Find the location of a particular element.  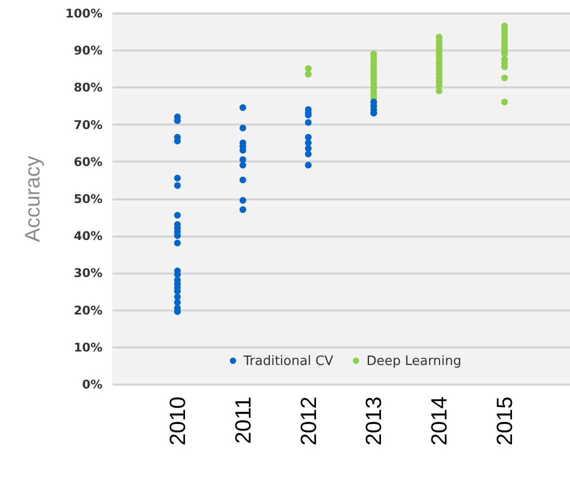

y-tick-label: 10% is located at coordinates (88, 347).